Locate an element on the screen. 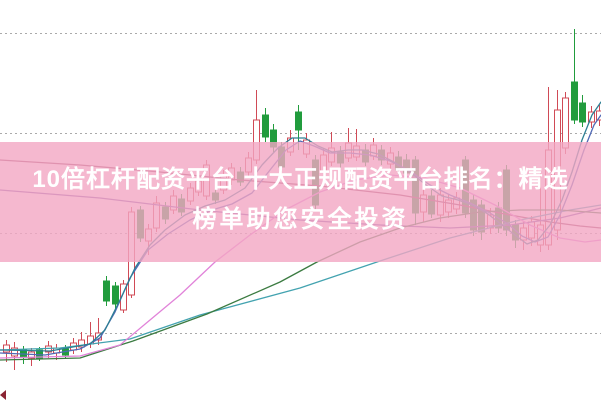 The image size is (601, 401). promo-banner-line1: 10倍杠杆配资平台 十大正规配资平台排名：精选 is located at coordinates (300, 179).